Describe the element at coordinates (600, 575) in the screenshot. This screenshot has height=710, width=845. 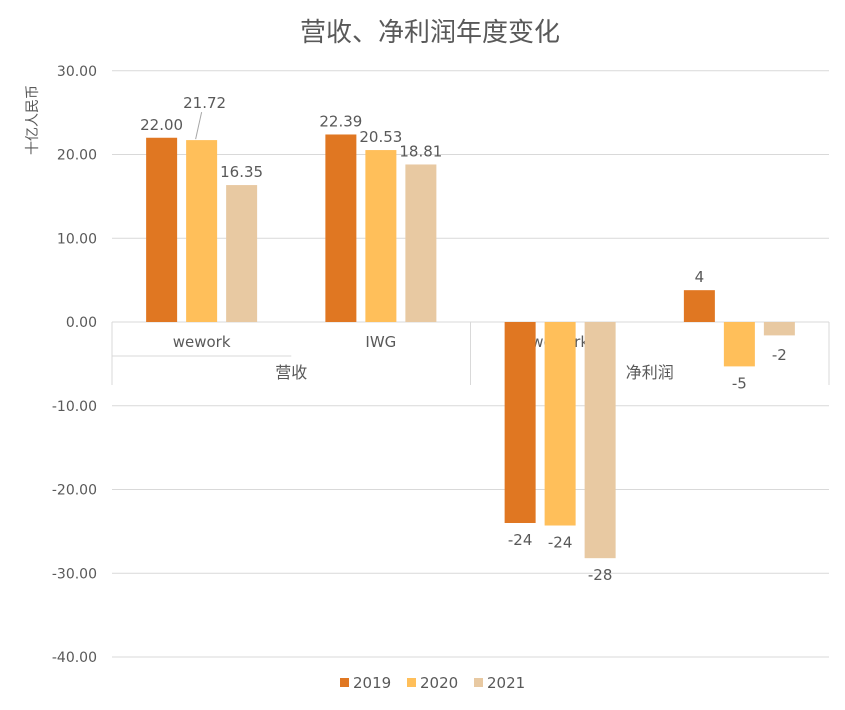
I see `data-label: -28` at that location.